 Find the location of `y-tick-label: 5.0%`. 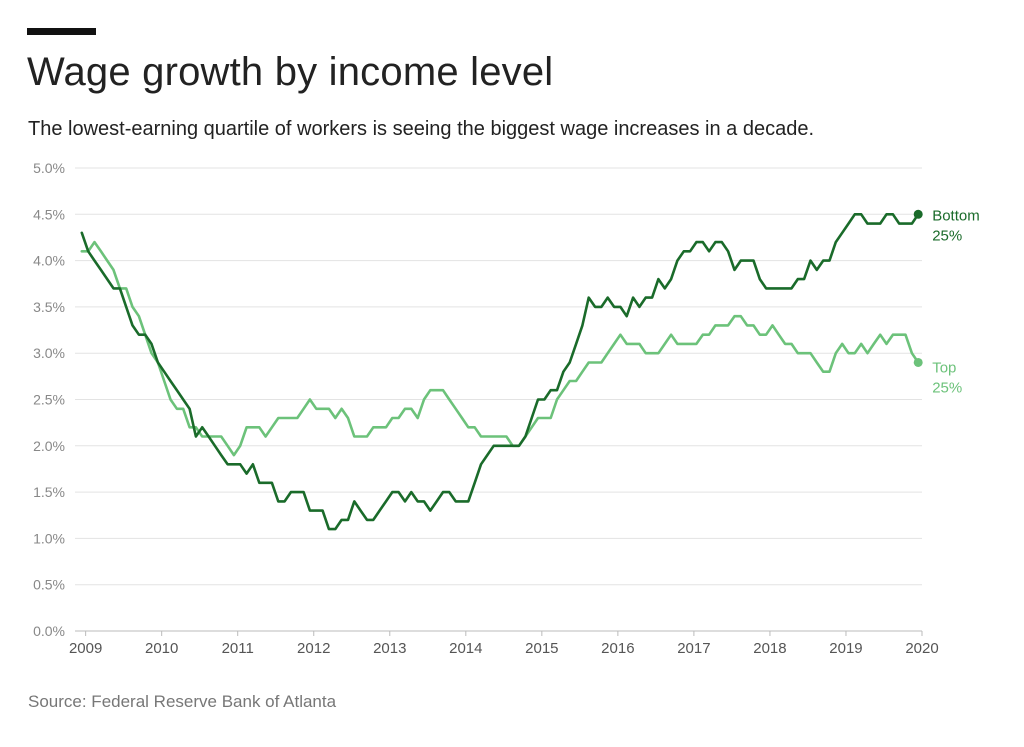

y-tick-label: 5.0% is located at coordinates (49, 168).